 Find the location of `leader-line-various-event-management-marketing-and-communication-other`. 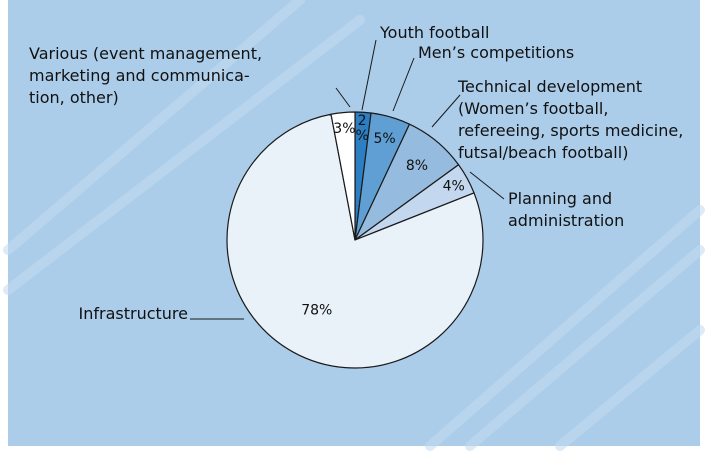

leader-line-various-event-management-marketing-and-communication-other is located at coordinates (343, 97).